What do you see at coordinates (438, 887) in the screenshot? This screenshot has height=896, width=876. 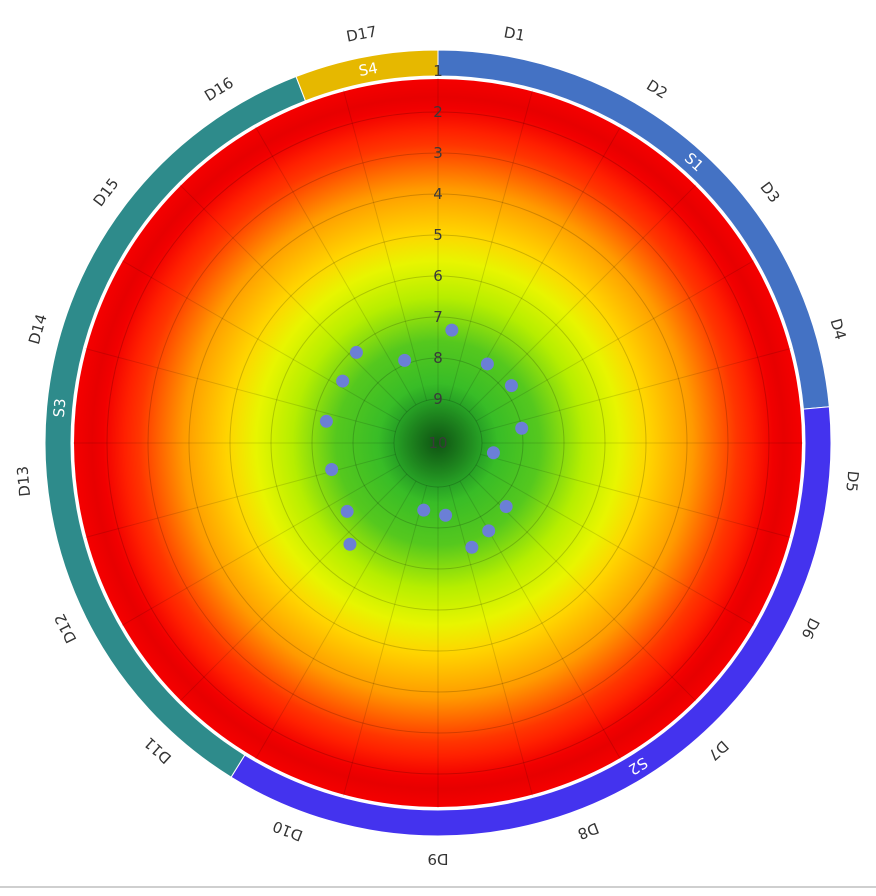 I see `bottom-divider` at bounding box center [438, 887].